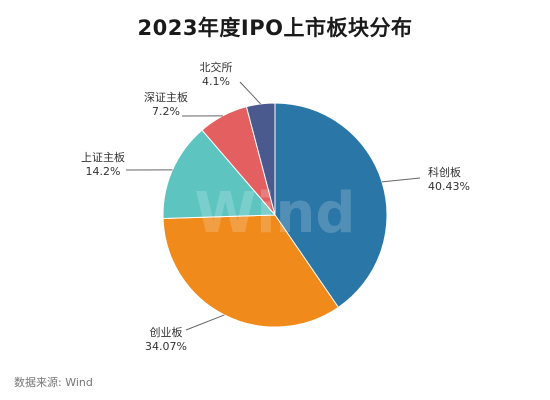 The image size is (550, 400). Describe the element at coordinates (216, 67) in the screenshot. I see `slice-label-name: 北交所` at that location.